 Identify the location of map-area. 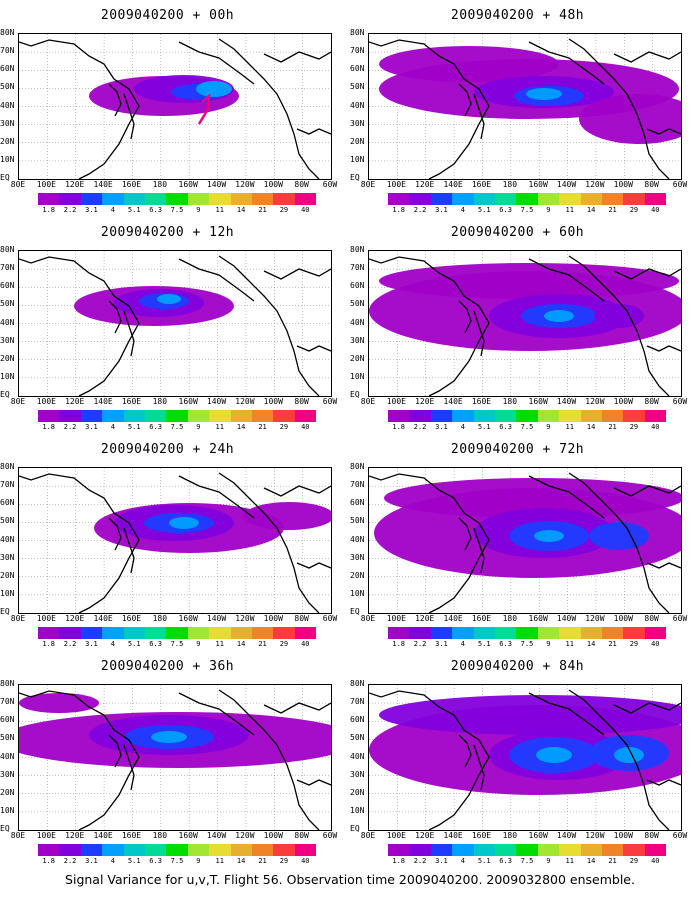
(175, 757).